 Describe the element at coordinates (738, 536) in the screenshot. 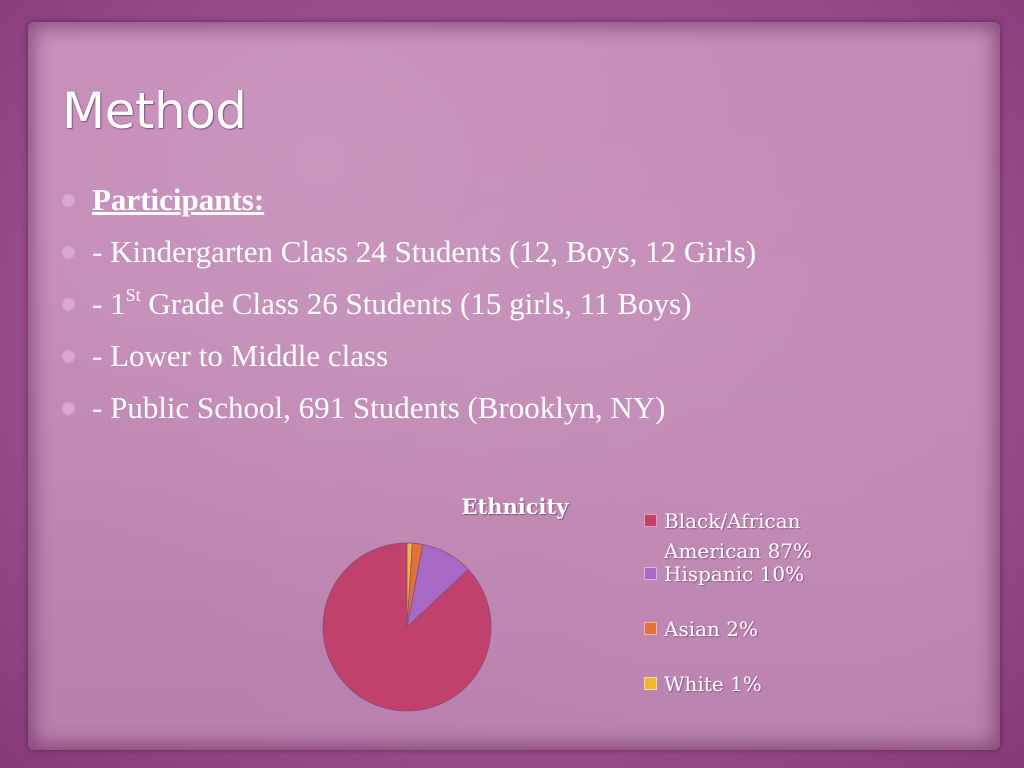

I see `legend-label: Black/African American 87%` at that location.